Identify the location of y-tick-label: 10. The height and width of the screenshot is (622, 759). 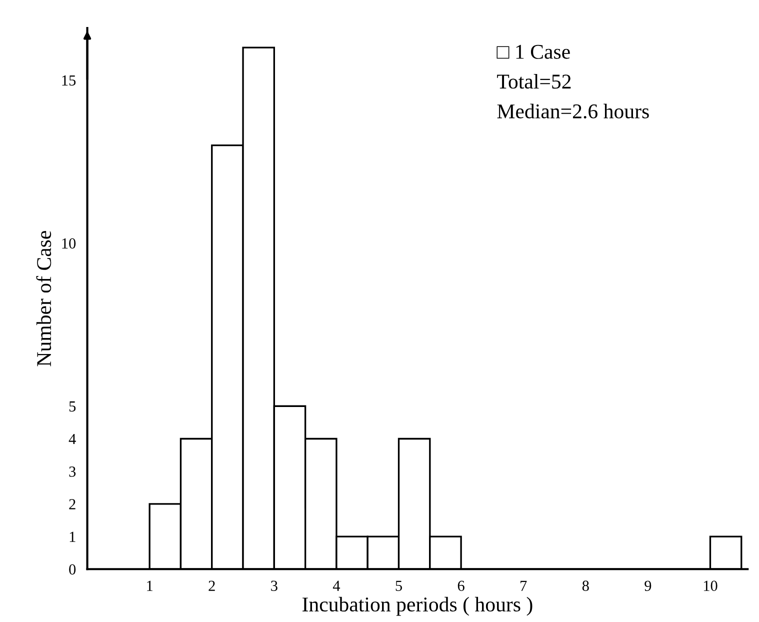
(69, 243).